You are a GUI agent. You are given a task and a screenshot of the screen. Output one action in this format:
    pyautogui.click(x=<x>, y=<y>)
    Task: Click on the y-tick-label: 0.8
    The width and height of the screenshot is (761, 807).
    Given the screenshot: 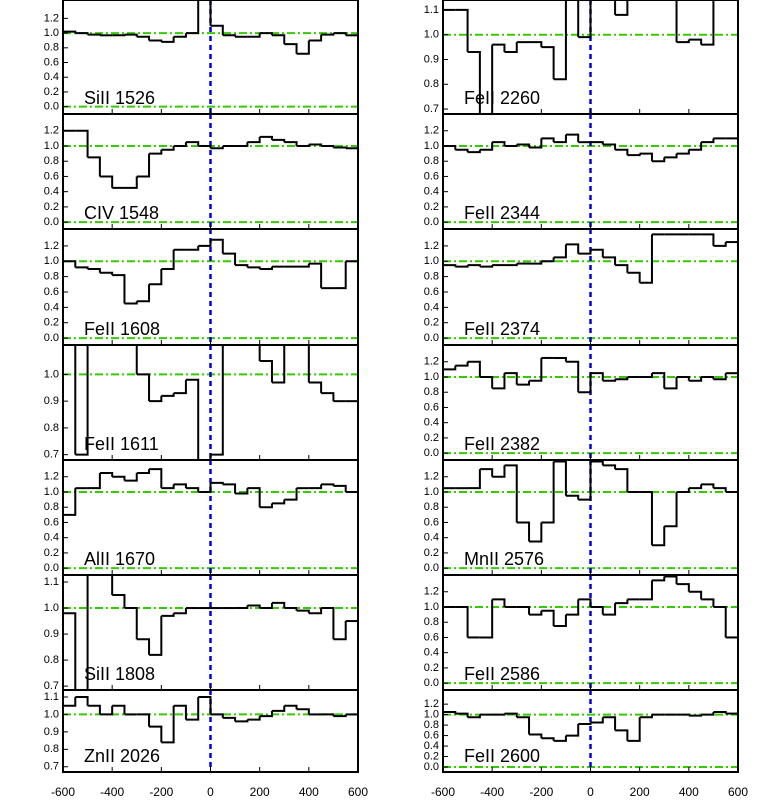 What is the action you would take?
    pyautogui.click(x=51, y=507)
    